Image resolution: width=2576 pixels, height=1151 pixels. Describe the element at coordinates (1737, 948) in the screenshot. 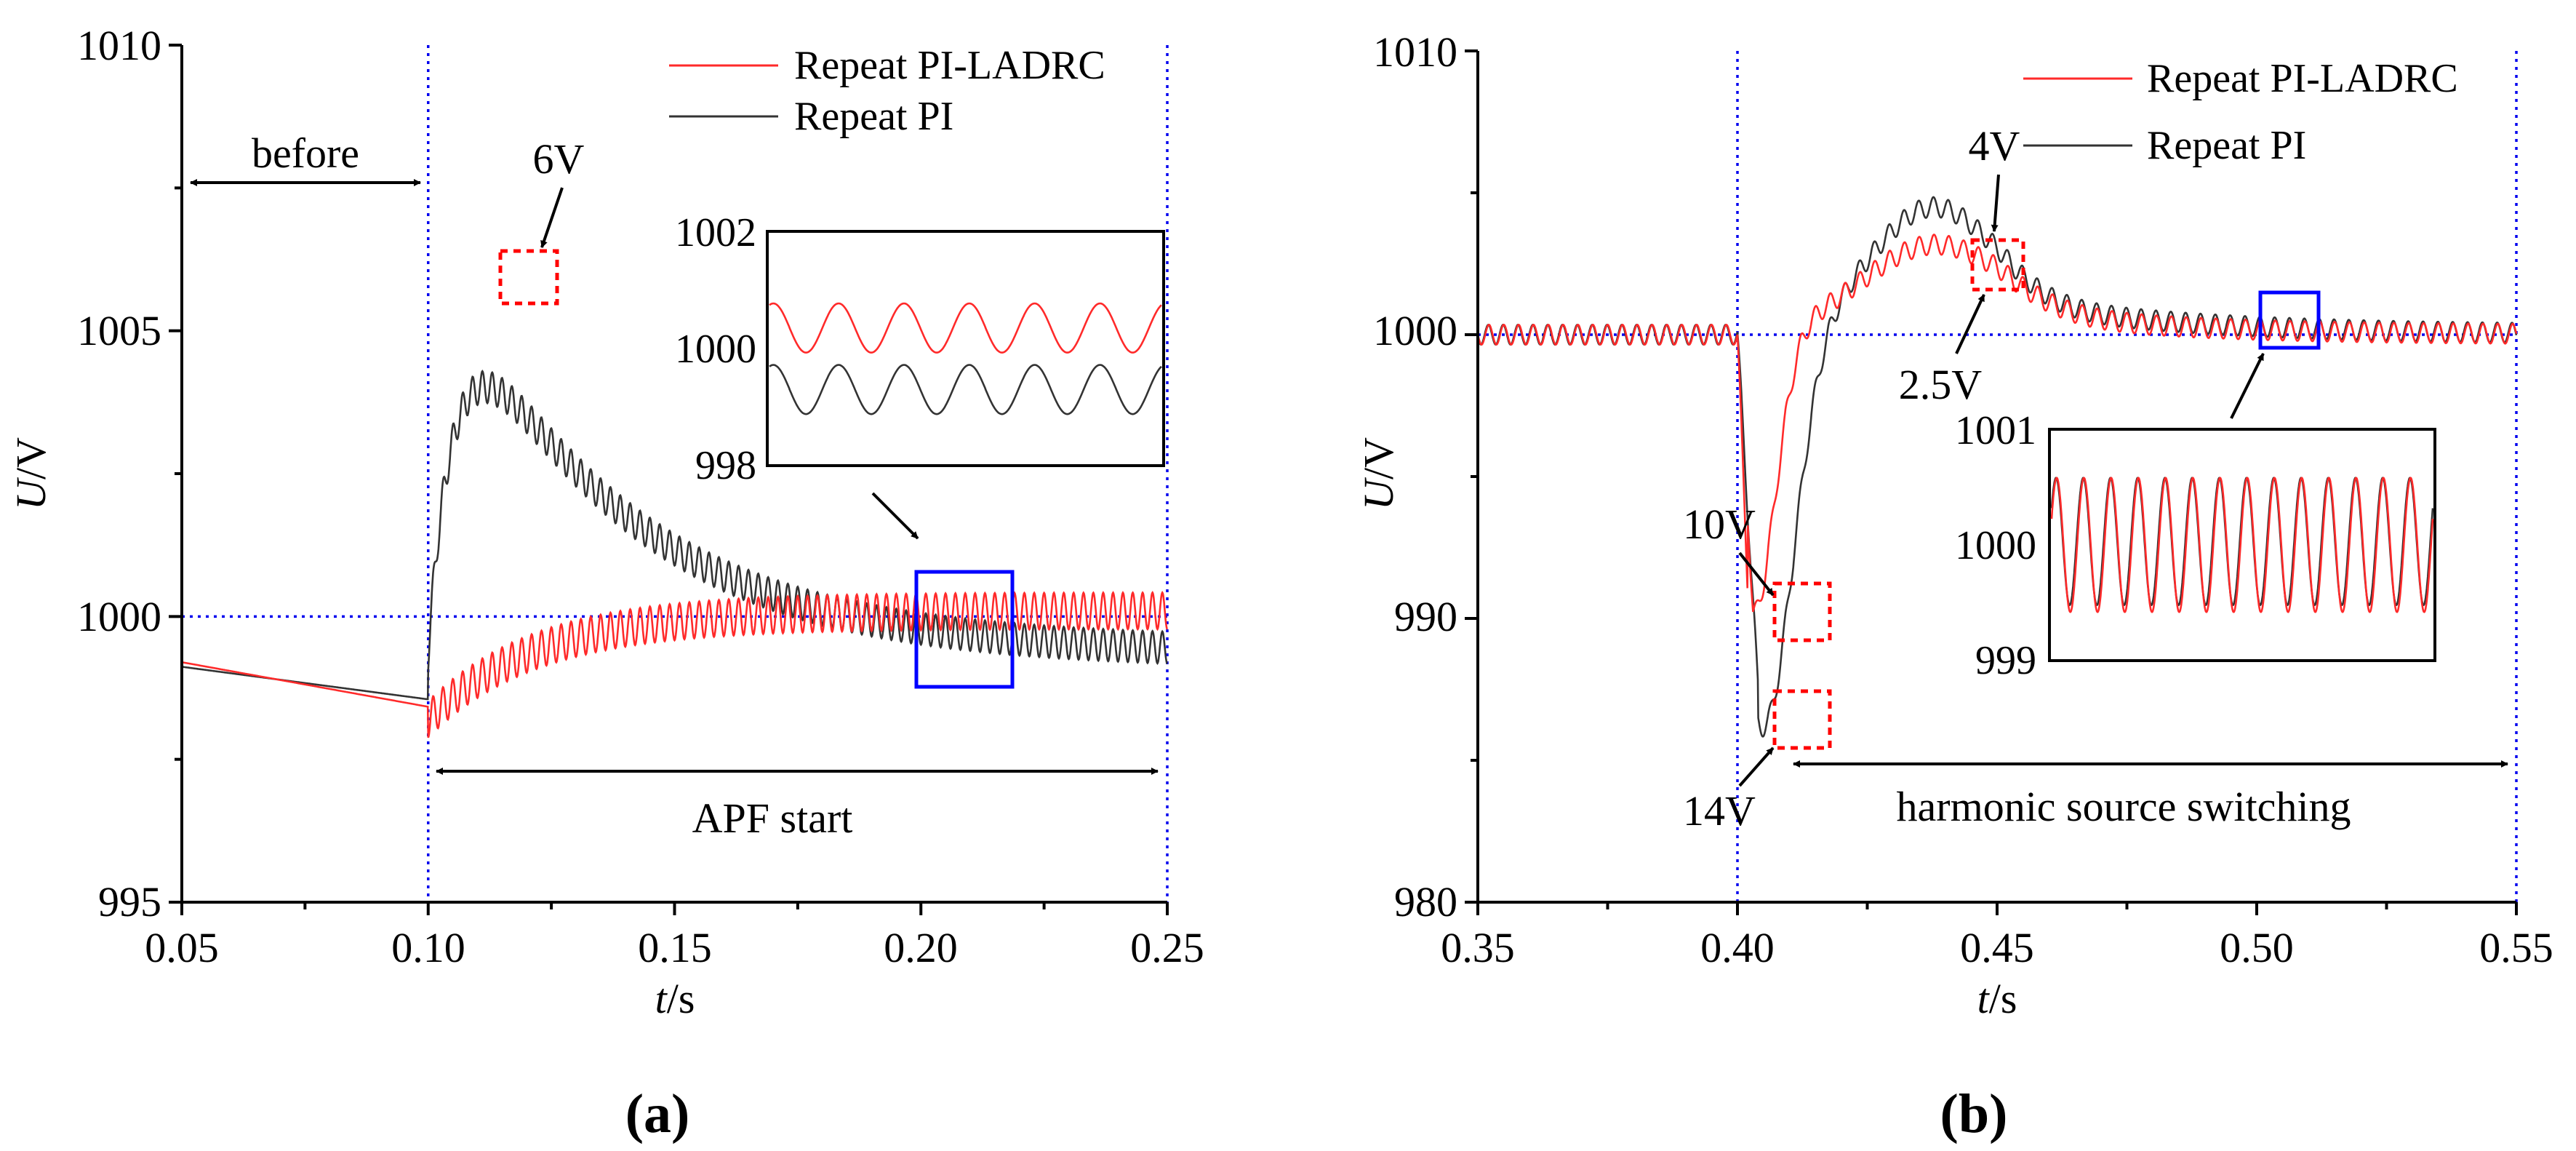

I see `b-xtick-label: 0.40` at that location.